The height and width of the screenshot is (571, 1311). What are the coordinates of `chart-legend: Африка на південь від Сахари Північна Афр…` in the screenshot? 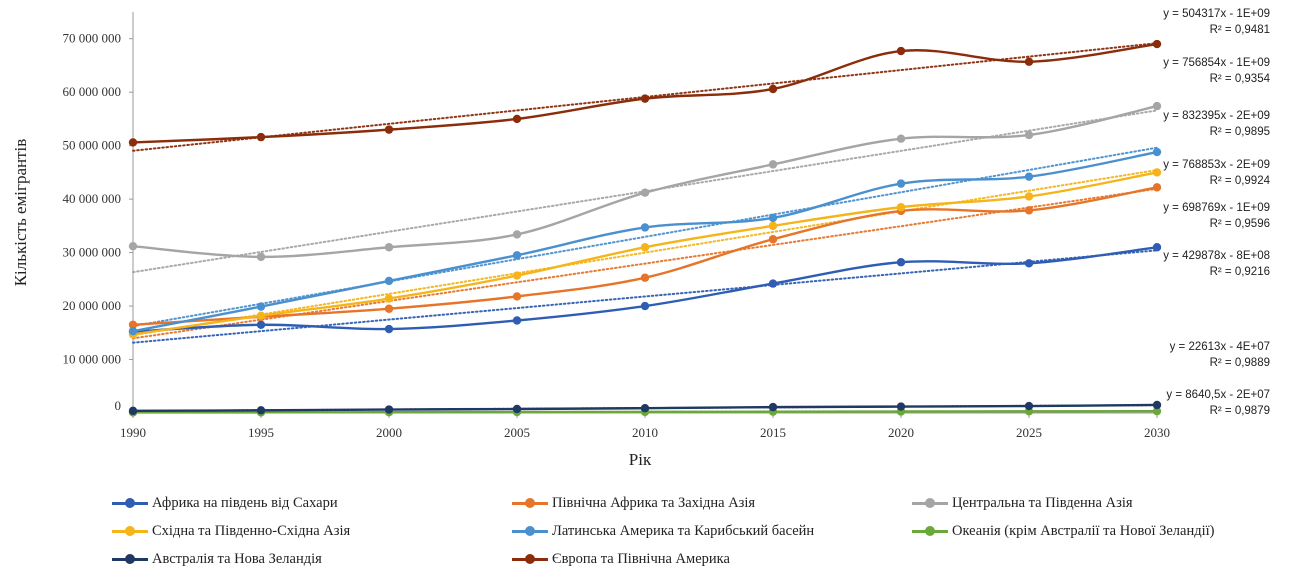 It's located at (707, 531).